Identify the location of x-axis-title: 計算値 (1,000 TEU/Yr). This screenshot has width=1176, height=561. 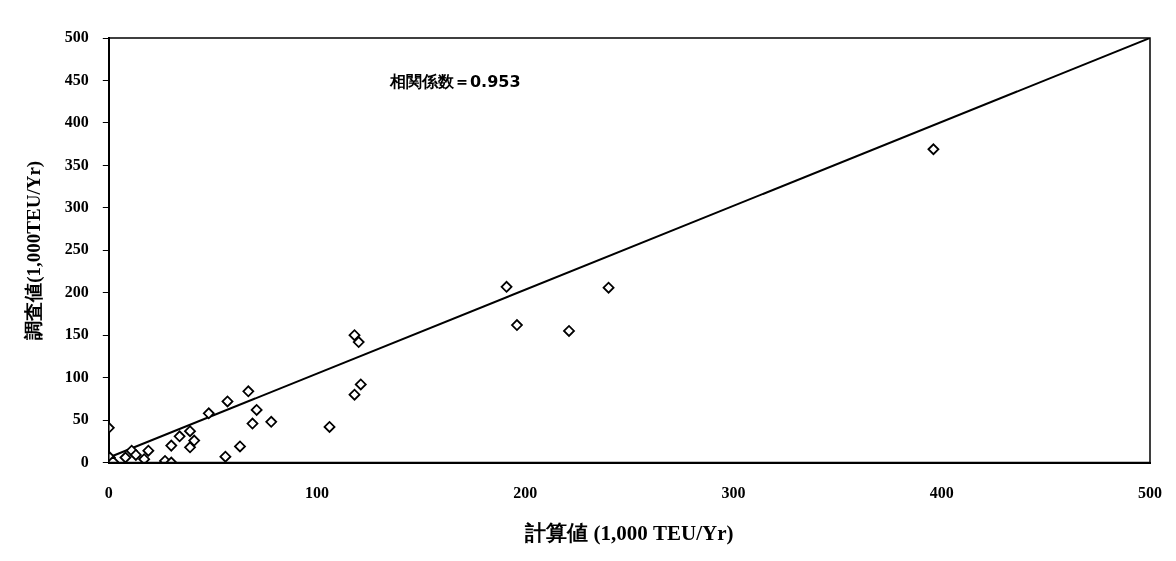
(629, 532).